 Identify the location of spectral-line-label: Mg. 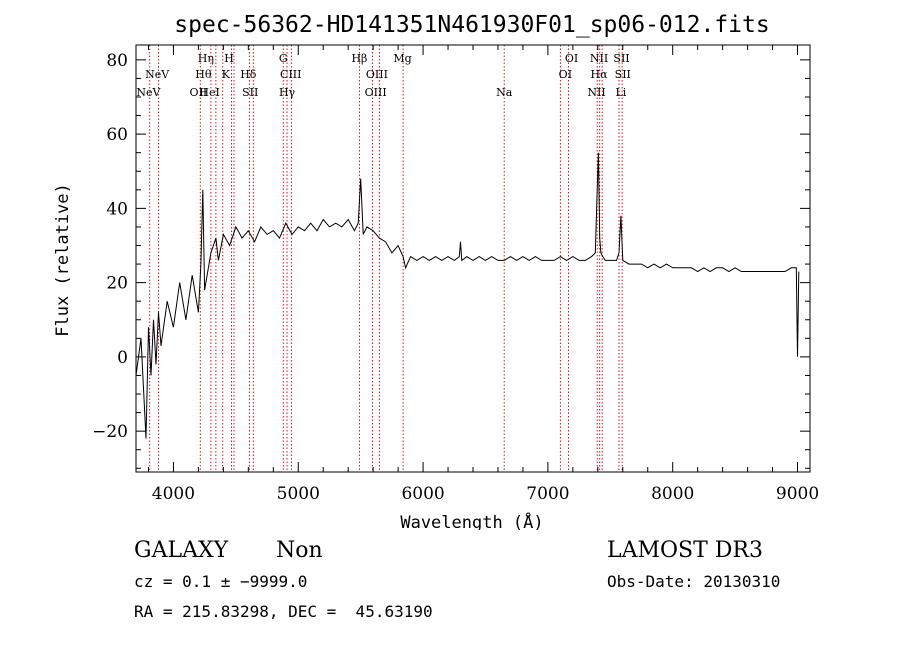
(402, 58).